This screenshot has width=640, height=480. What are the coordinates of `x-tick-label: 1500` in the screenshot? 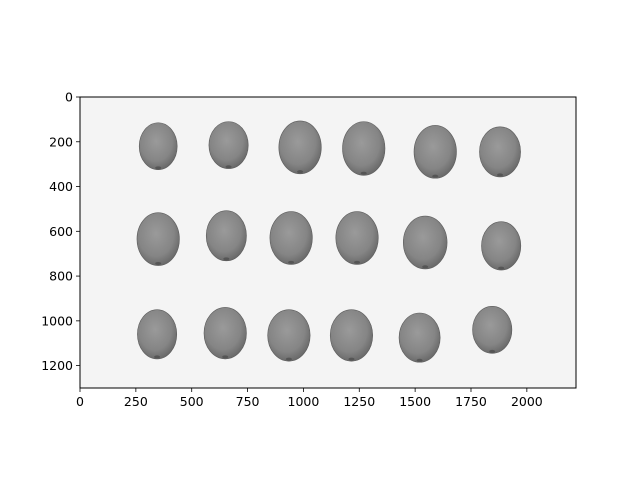 It's located at (415, 401).